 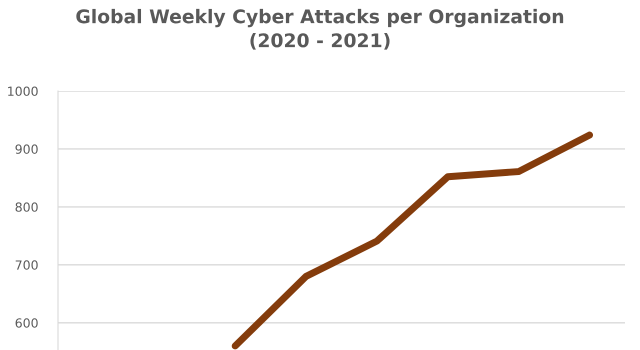 What do you see at coordinates (27, 265) in the screenshot?
I see `y-tick-label: 700` at bounding box center [27, 265].